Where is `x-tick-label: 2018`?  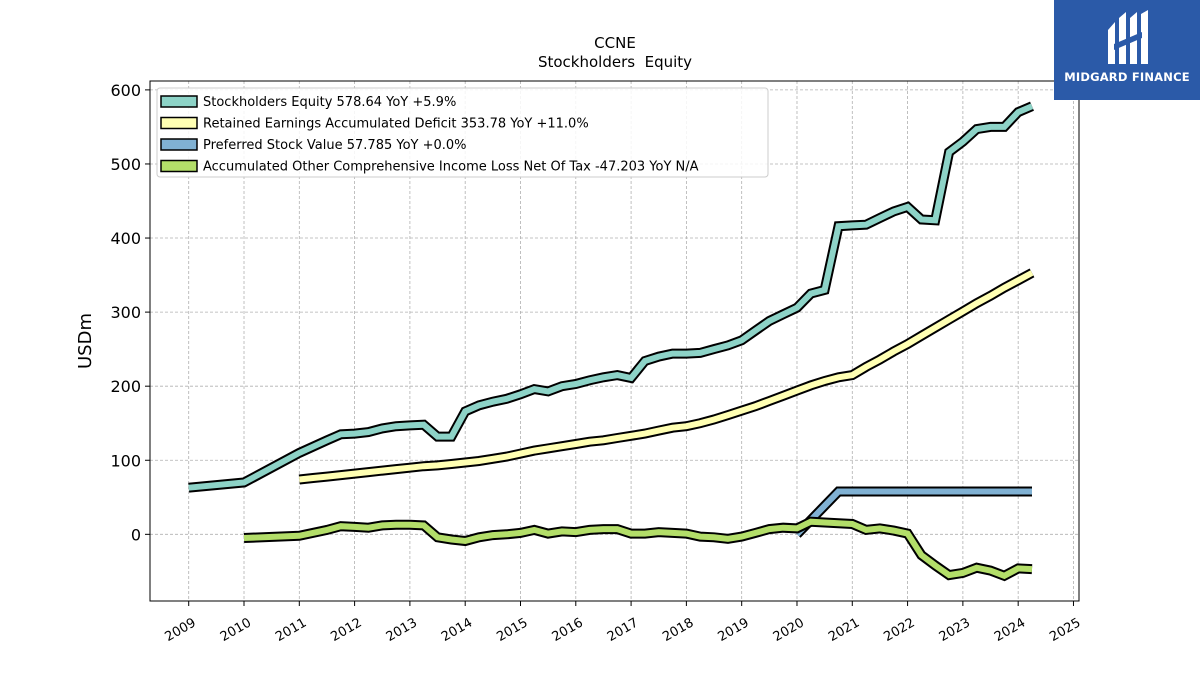
x-tick-label: 2018 is located at coordinates (678, 630).